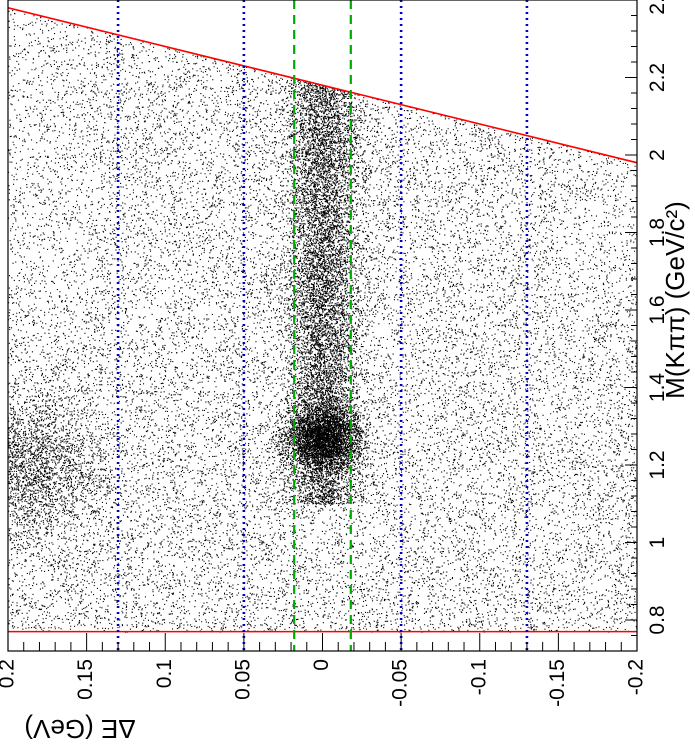 The width and height of the screenshot is (695, 745). Describe the element at coordinates (657, 232) in the screenshot. I see `mass-tick-label: 1.8` at that location.